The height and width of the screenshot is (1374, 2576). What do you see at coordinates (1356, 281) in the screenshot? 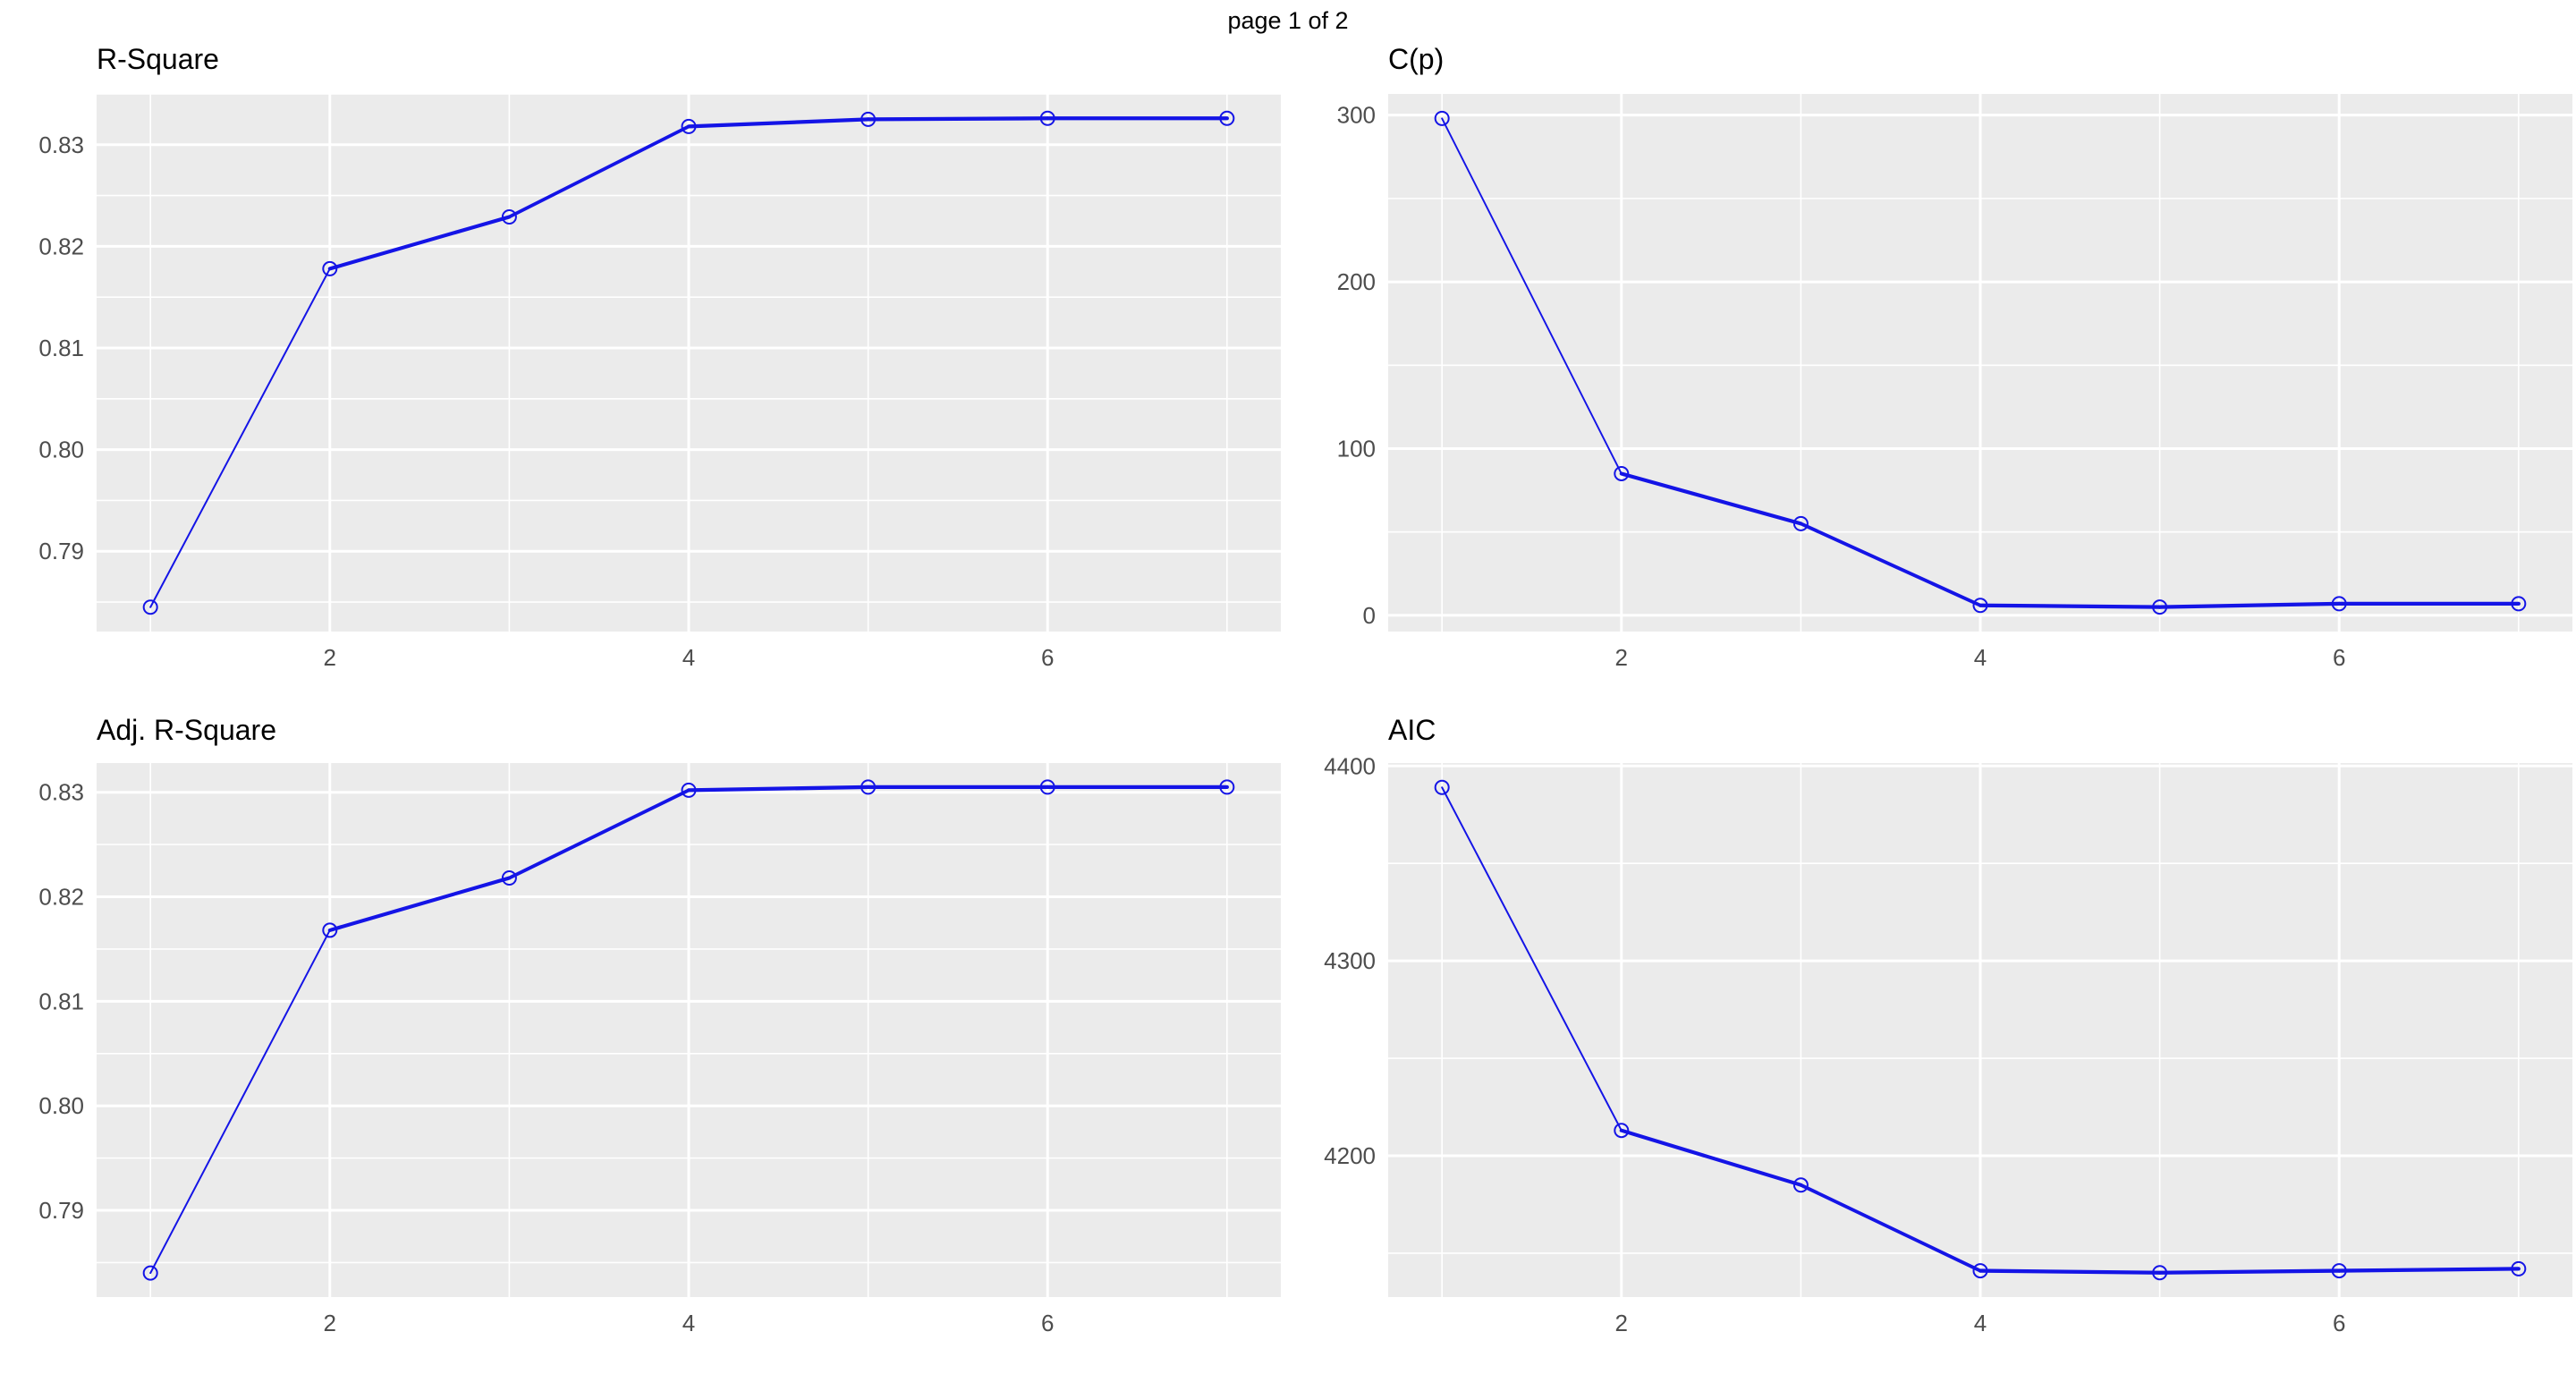
I see `y-tick-label: 200` at bounding box center [1356, 281].